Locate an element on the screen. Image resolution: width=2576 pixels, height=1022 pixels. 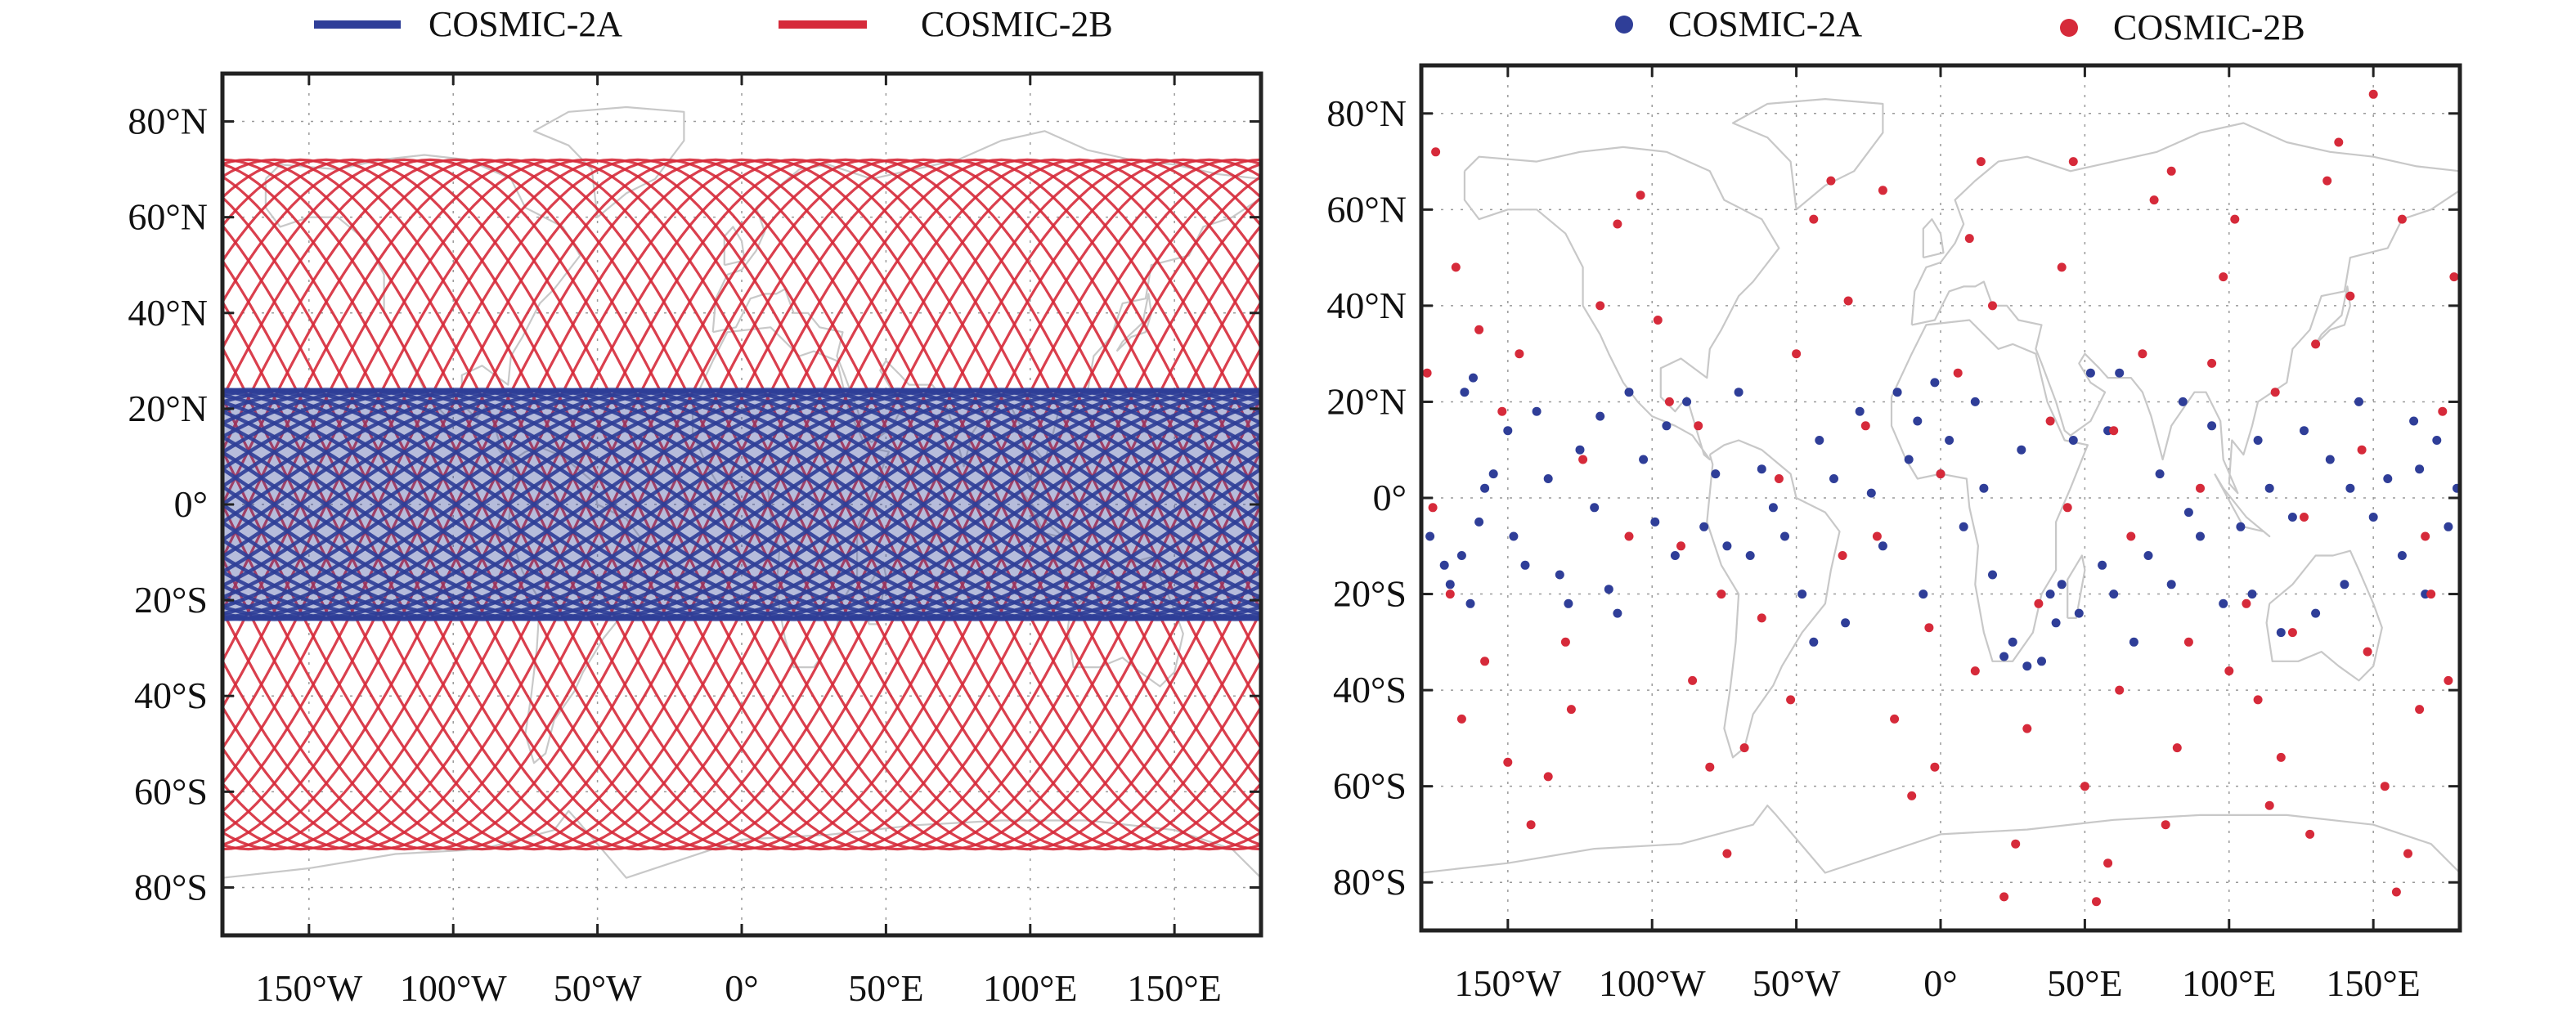
right-legend-label-2a: COSMIC-2A is located at coordinates (1765, 24).